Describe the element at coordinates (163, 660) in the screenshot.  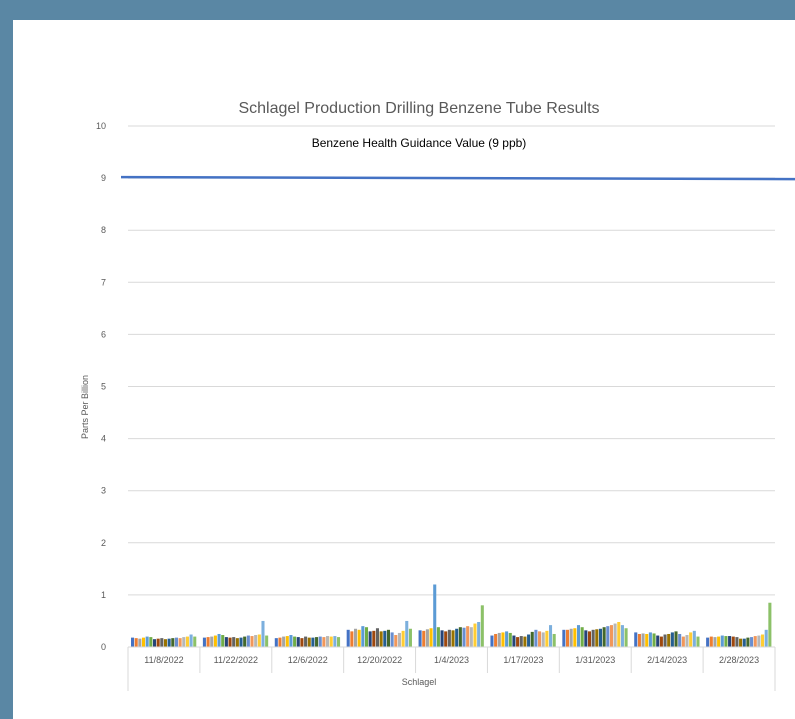
I see `x-tick-label: 11/8/2022` at that location.